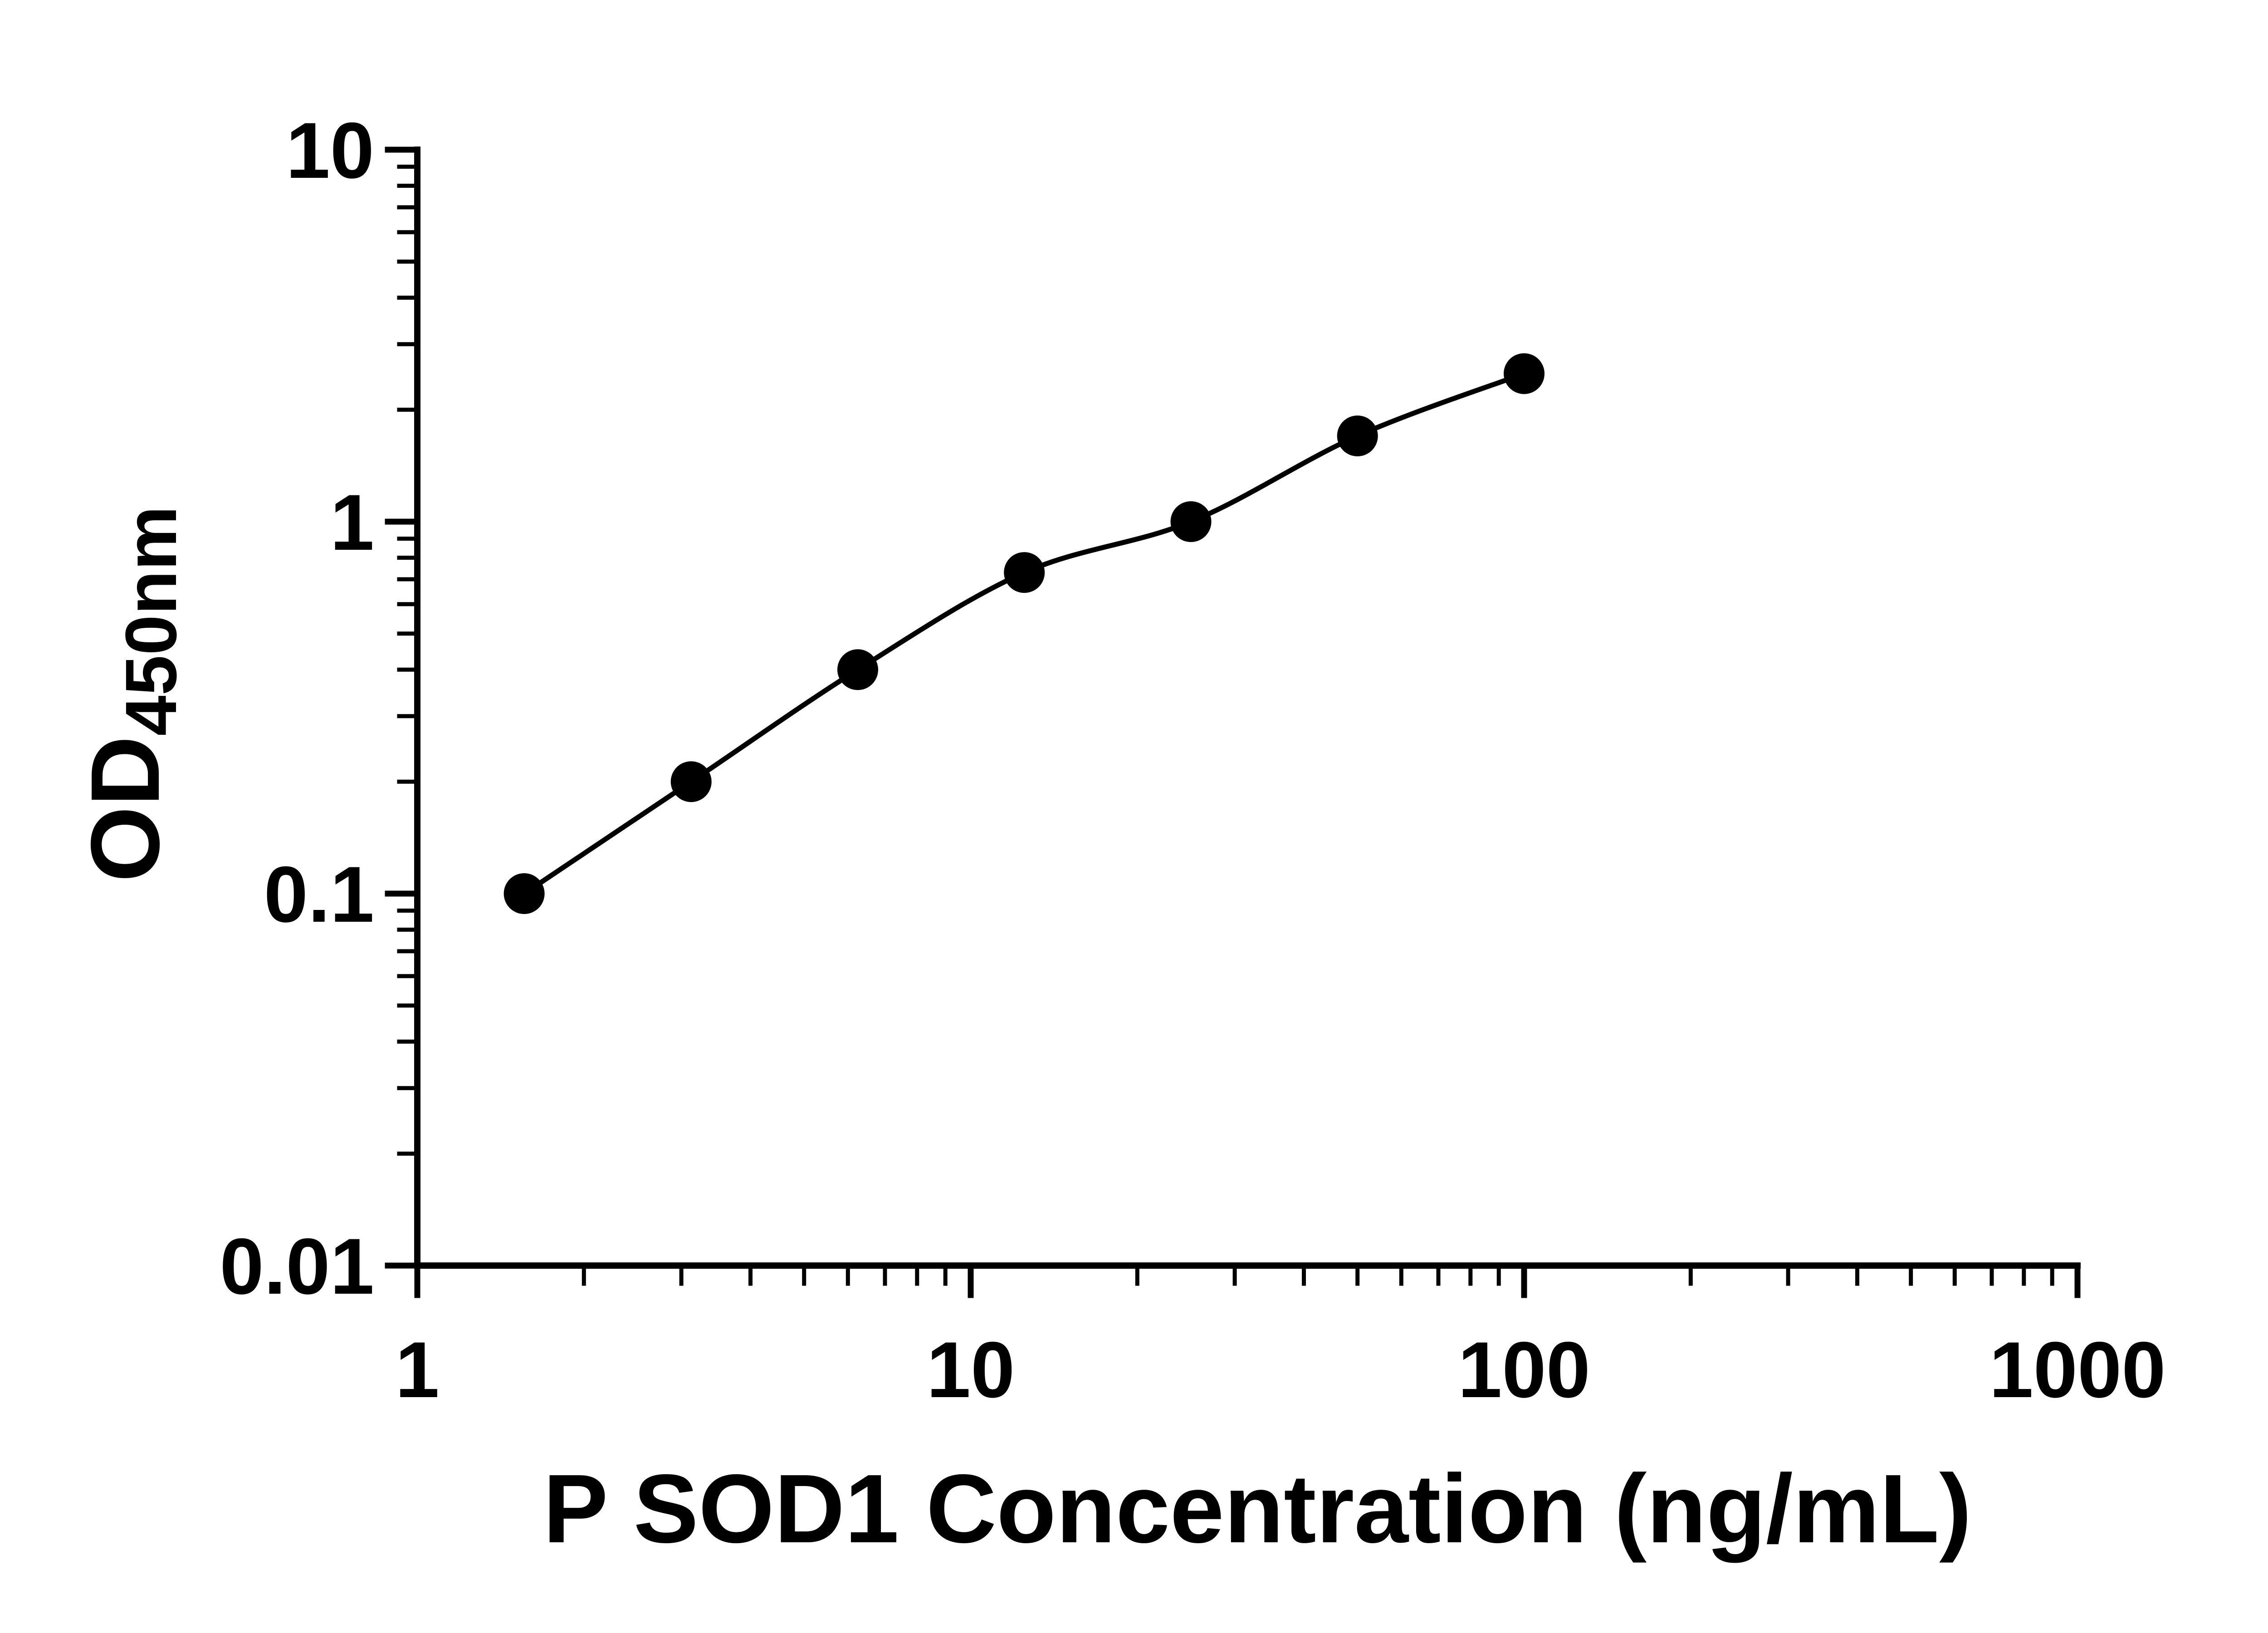  I want to click on fit-curve, so click(1024, 633).